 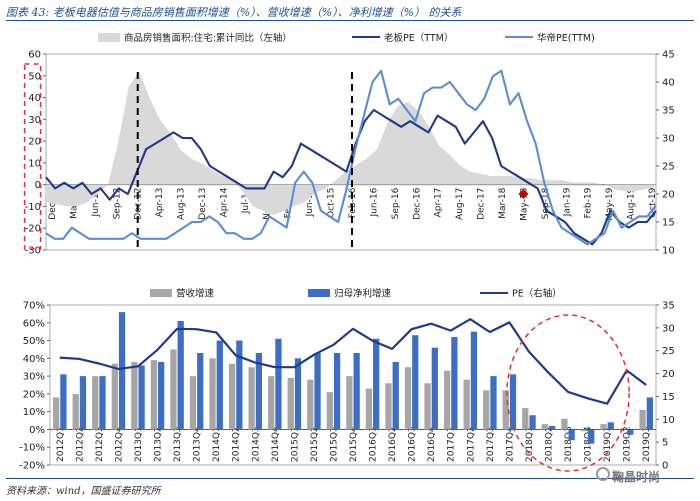 I want to click on watermark-text: 鞠晶时尚, so click(x=636, y=477).